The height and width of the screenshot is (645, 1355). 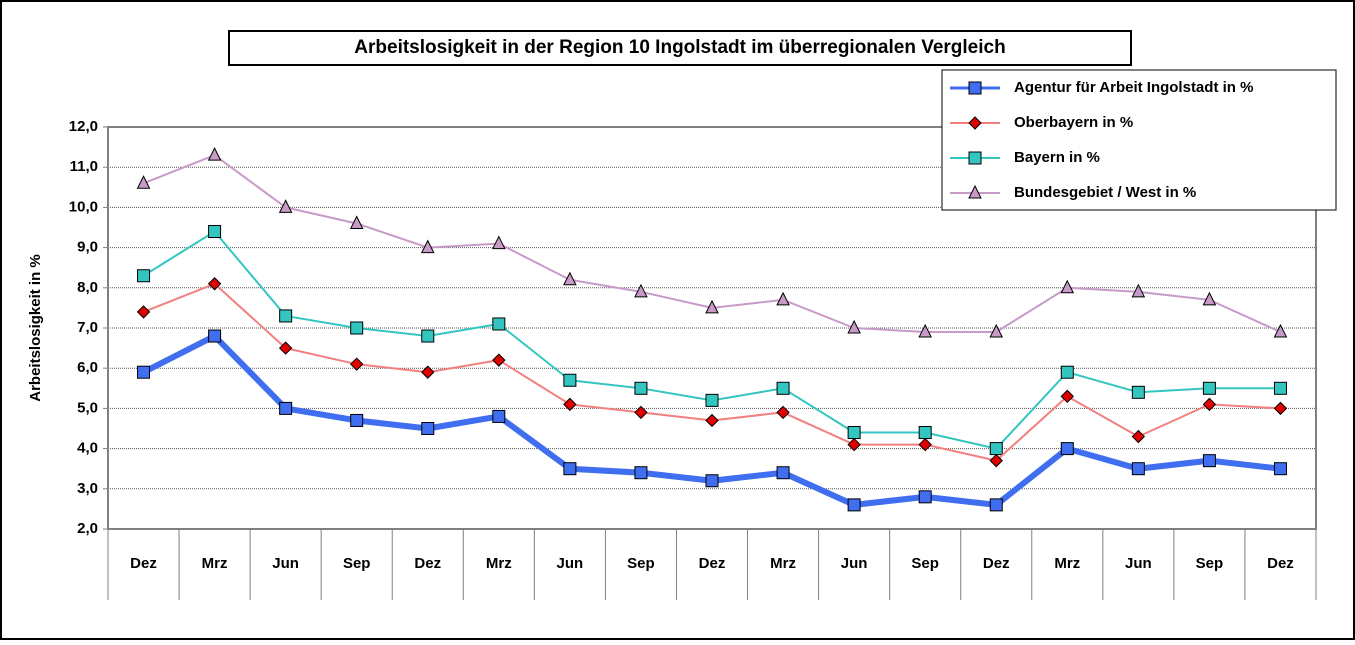 What do you see at coordinates (35, 328) in the screenshot?
I see `y-axis-label: Arbeitslosigkeit in %` at bounding box center [35, 328].